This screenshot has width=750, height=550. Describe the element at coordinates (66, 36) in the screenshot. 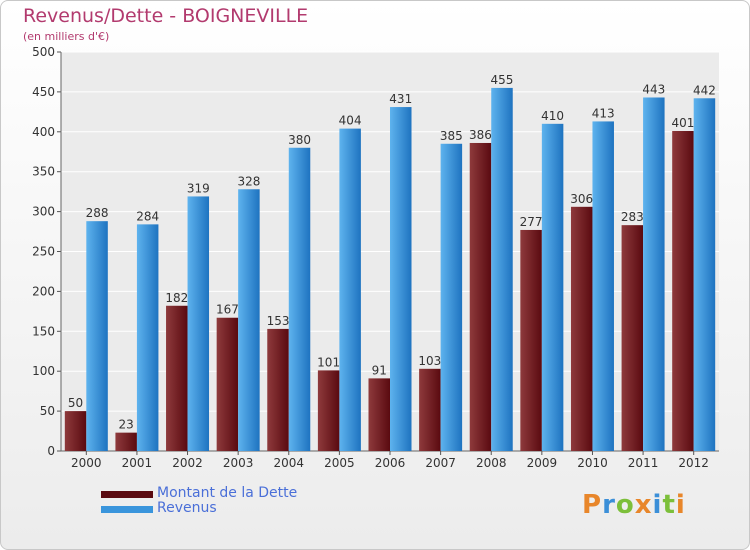

I see `chart-subtitle: (en milliers d'€)` at that location.